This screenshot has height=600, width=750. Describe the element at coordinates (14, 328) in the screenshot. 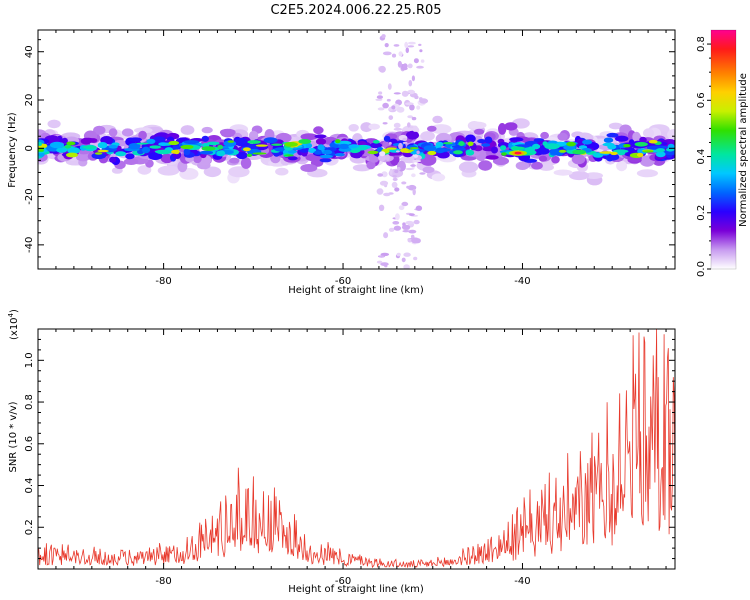

I see `snr-multiplier-prefix: (x10` at that location.